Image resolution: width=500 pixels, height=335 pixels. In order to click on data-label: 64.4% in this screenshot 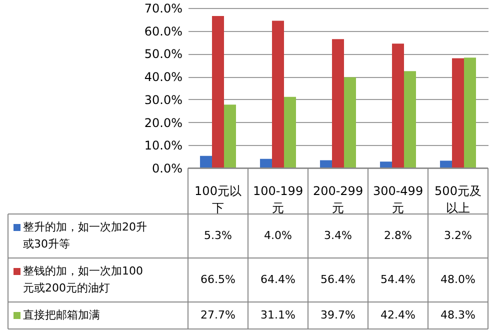, I will do `click(278, 279)`.